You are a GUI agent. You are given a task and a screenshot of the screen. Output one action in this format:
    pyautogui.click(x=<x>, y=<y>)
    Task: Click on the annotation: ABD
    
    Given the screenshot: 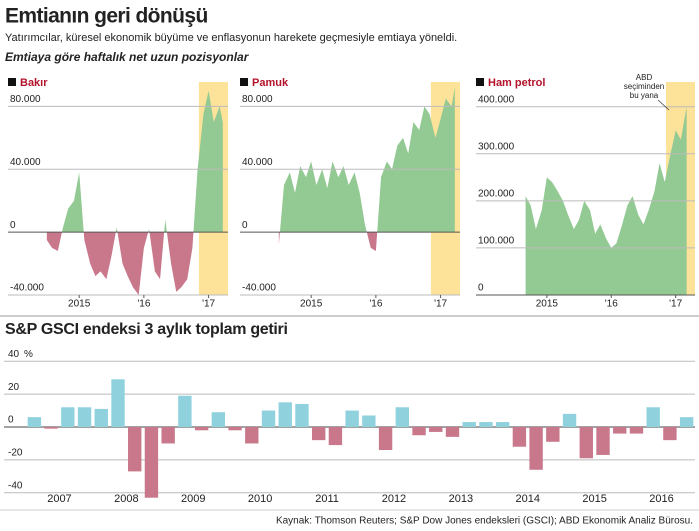 What is the action you would take?
    pyautogui.click(x=644, y=77)
    